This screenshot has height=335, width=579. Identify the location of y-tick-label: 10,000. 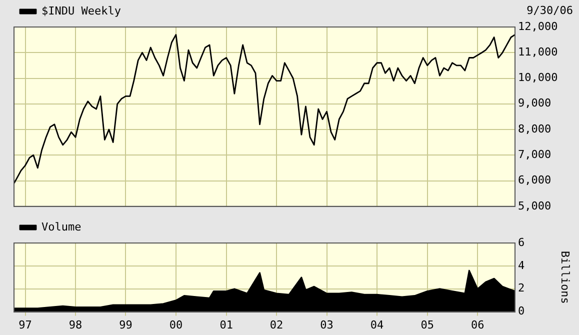
(538, 77).